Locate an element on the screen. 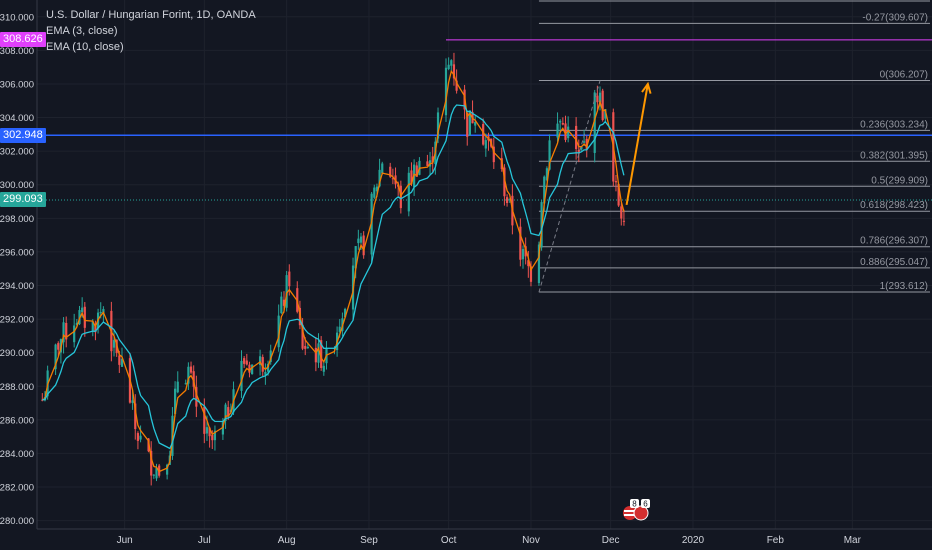 The height and width of the screenshot is (550, 932). flag-stripe is located at coordinates (630, 515).